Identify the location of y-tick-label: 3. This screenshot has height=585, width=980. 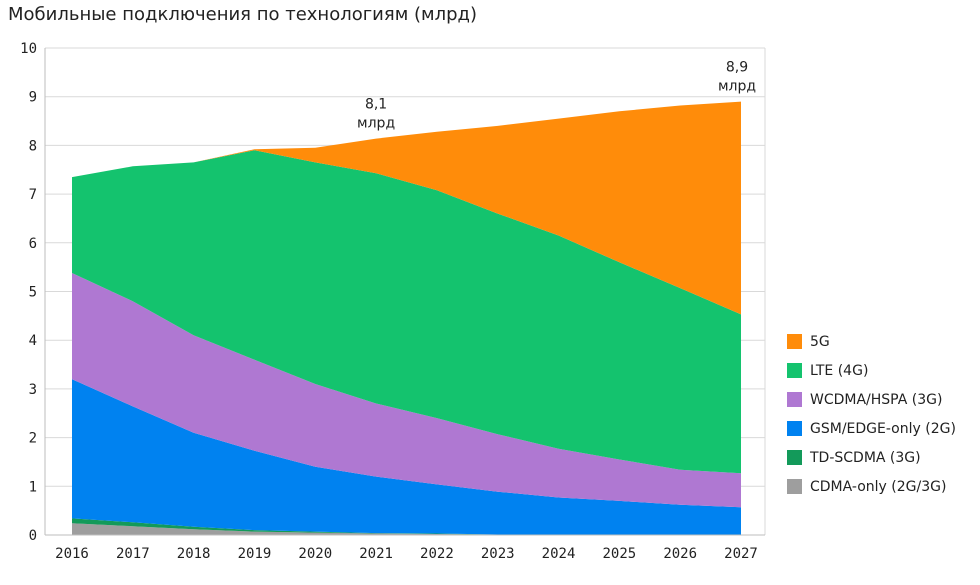
(33, 390).